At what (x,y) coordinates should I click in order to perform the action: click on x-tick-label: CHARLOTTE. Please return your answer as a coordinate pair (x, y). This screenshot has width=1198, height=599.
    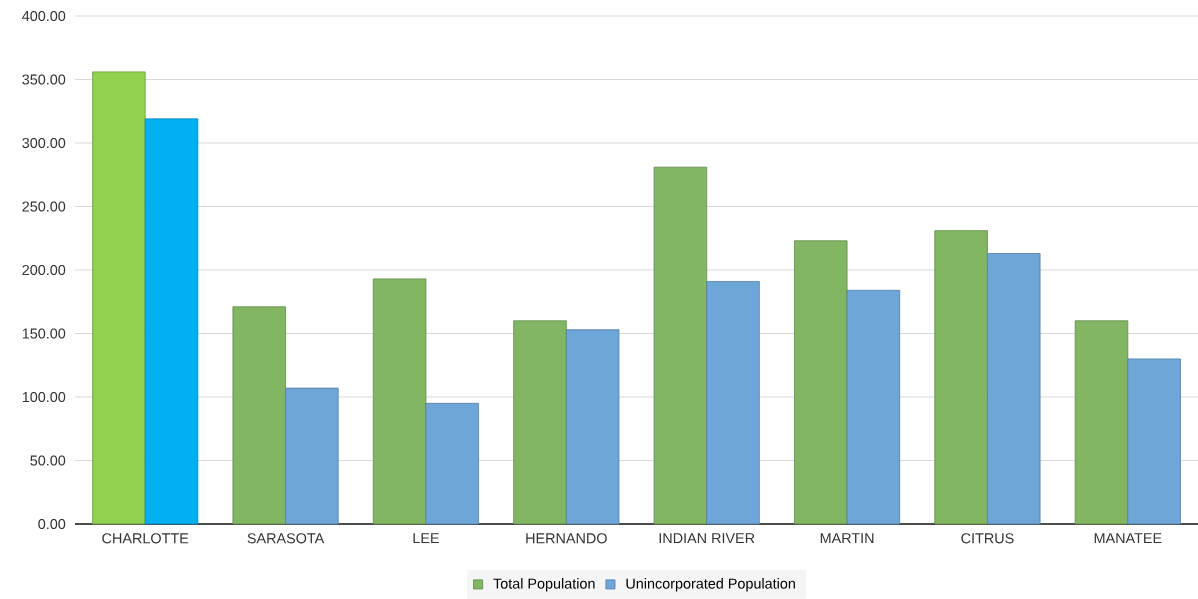
    Looking at the image, I should click on (145, 538).